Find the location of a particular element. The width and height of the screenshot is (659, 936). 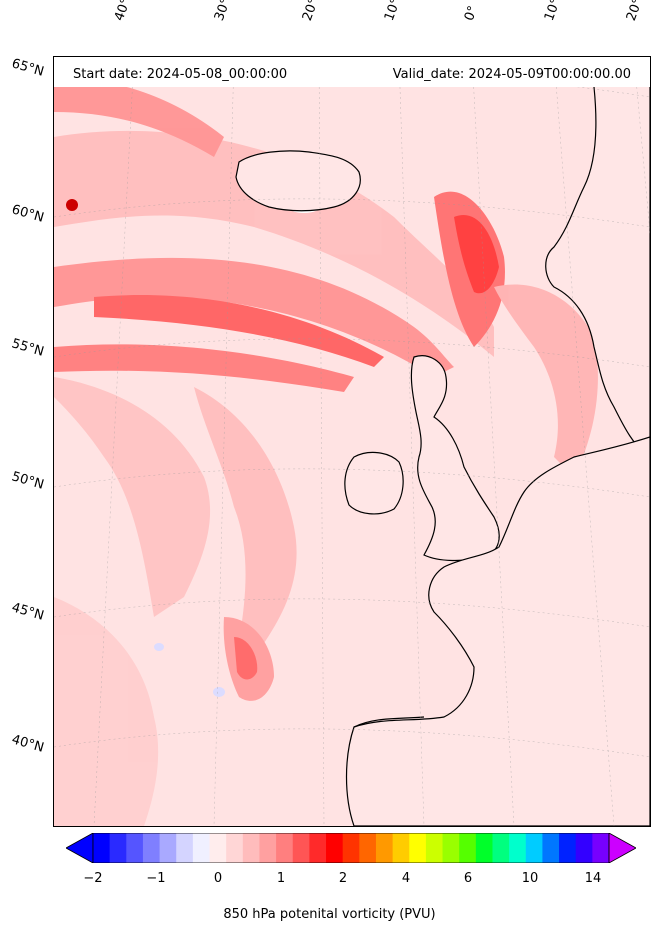

ireland is located at coordinates (374, 483).